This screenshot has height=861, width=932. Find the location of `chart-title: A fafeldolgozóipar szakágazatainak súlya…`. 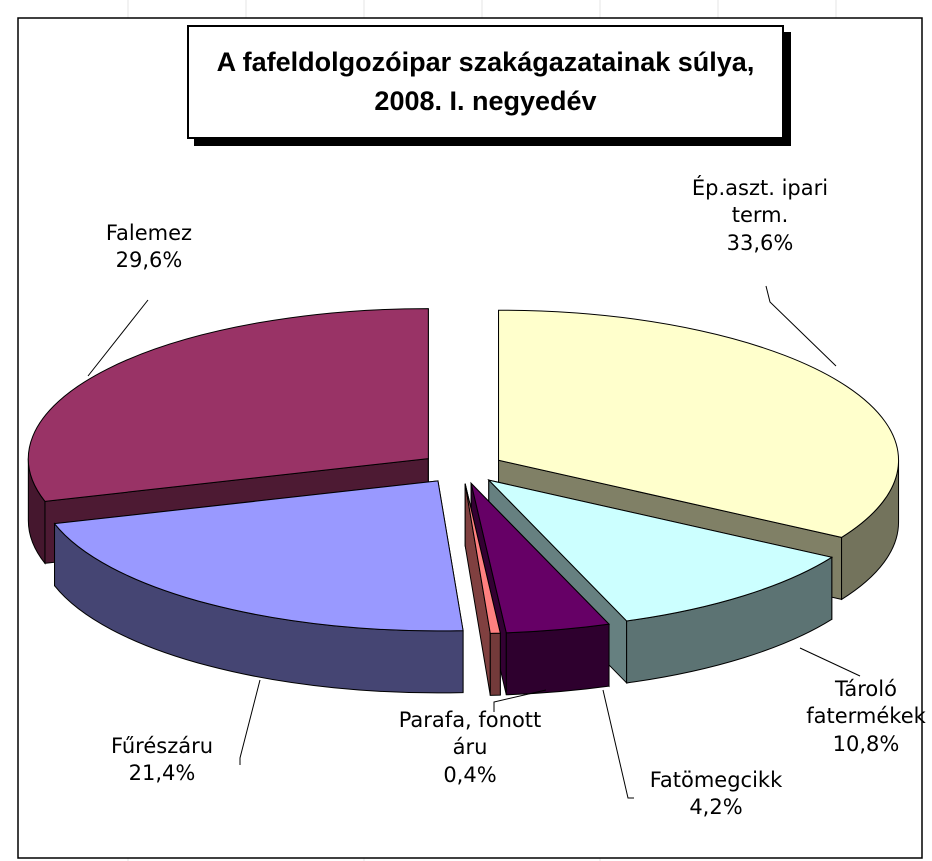

chart-title: A fafeldolgozóipar szakágazatainak súlya… is located at coordinates (485, 82).